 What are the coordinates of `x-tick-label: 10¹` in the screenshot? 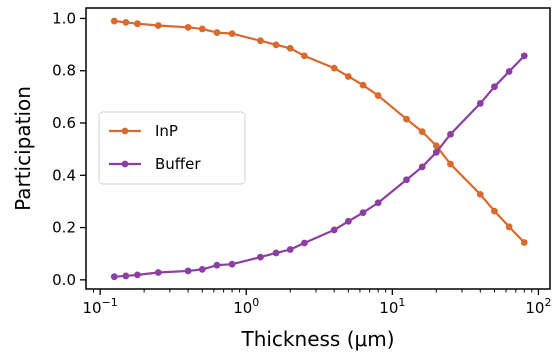 It's located at (392, 306).